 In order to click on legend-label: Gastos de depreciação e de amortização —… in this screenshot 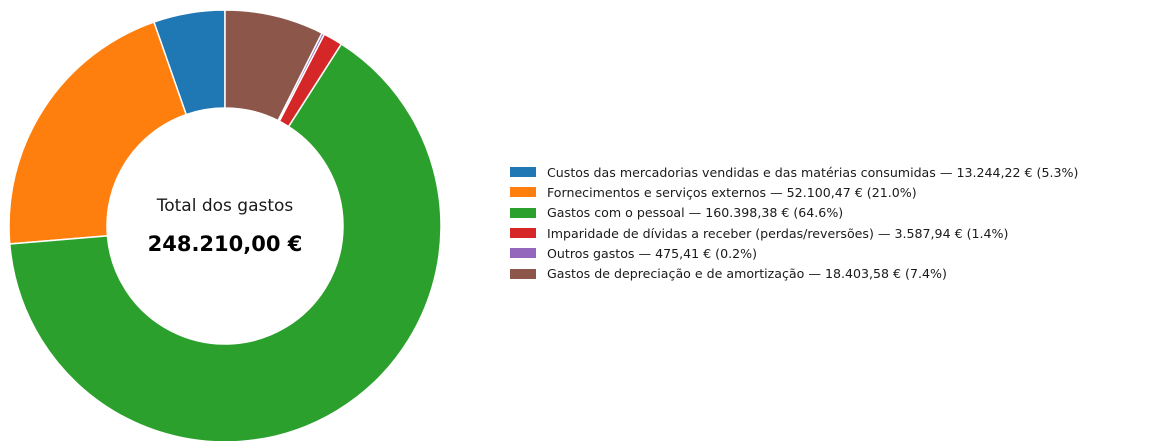, I will do `click(747, 274)`.